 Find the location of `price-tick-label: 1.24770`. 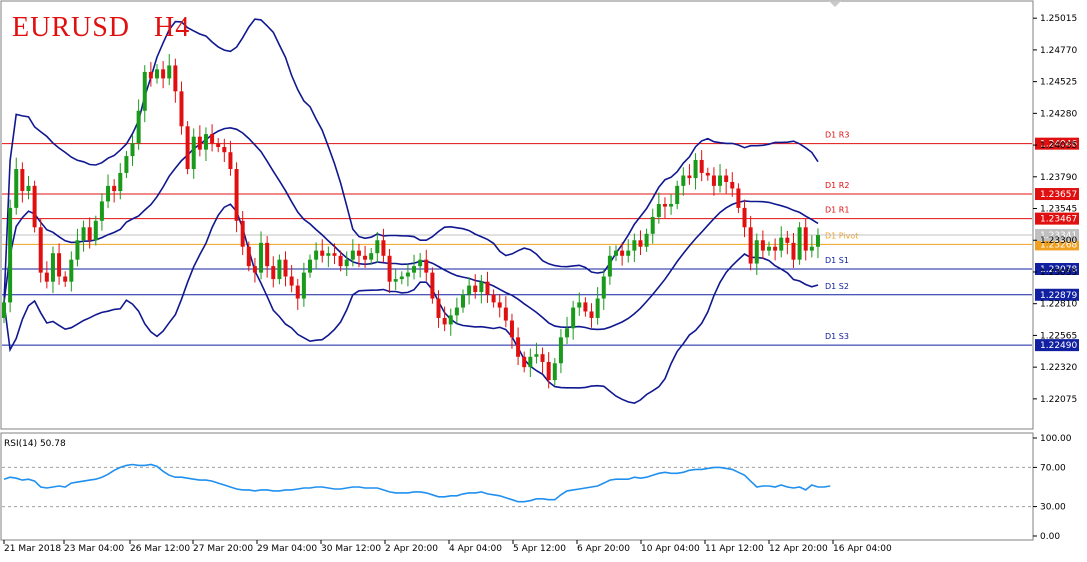

price-tick-label: 1.24770 is located at coordinates (1058, 51).